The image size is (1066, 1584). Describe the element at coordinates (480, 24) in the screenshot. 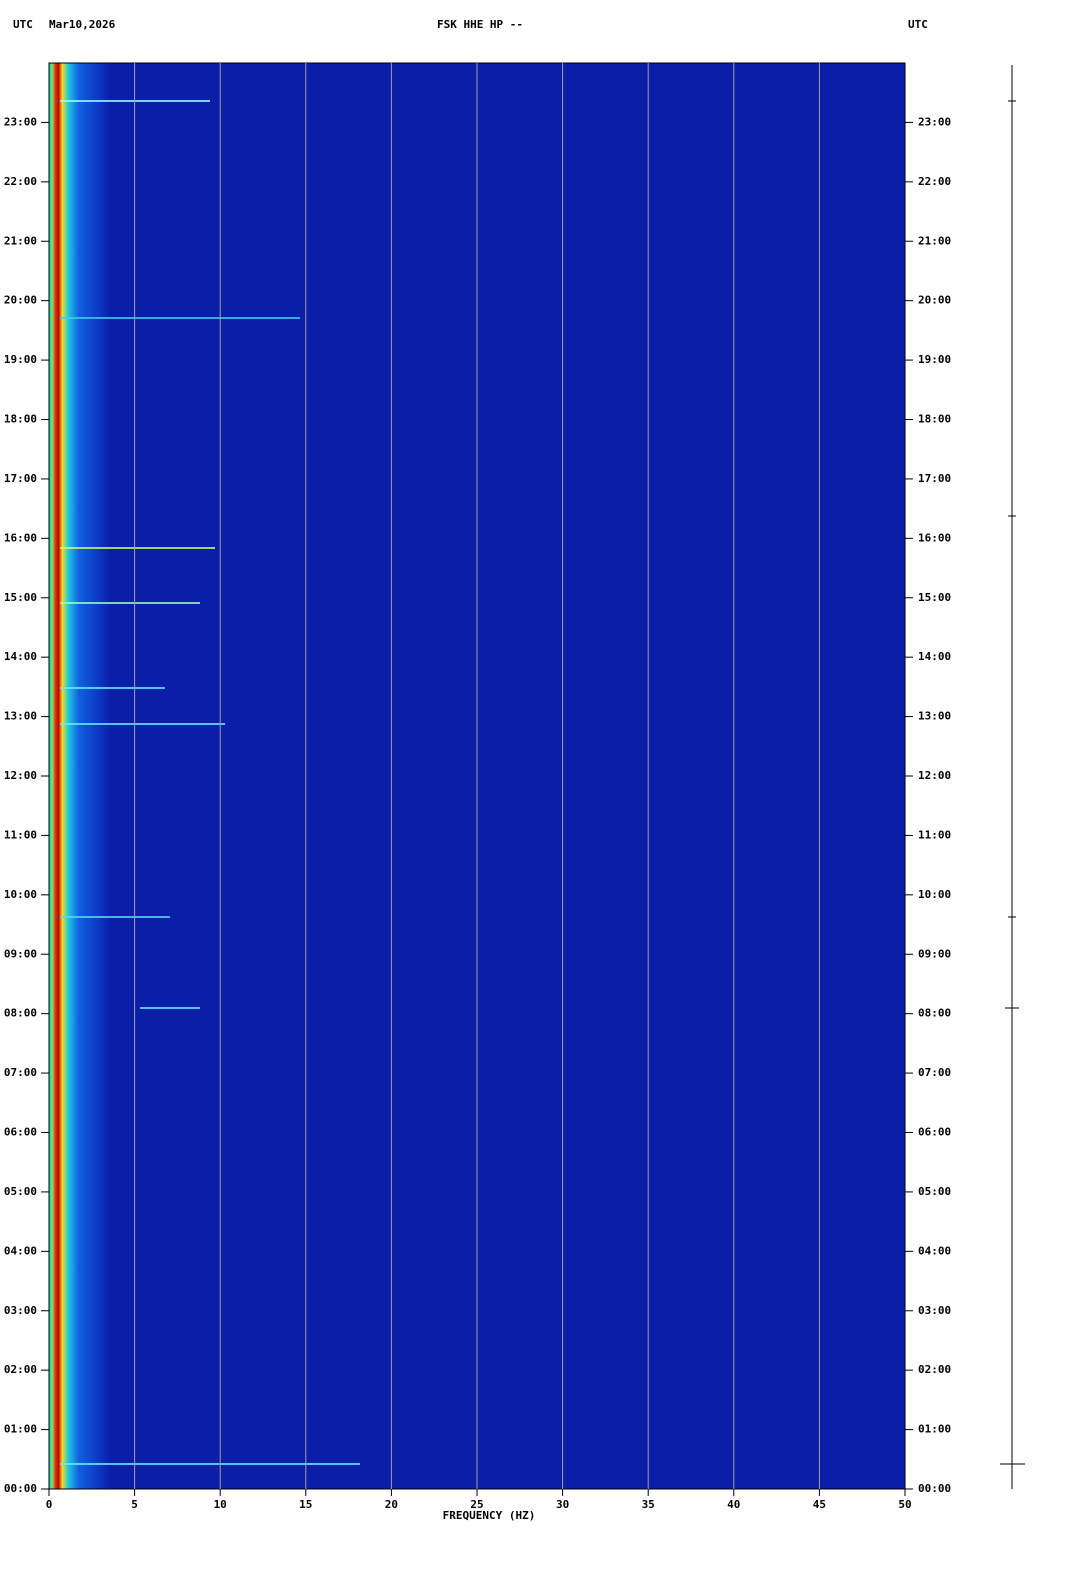

I see `station-label: FSK HHE HP --` at that location.